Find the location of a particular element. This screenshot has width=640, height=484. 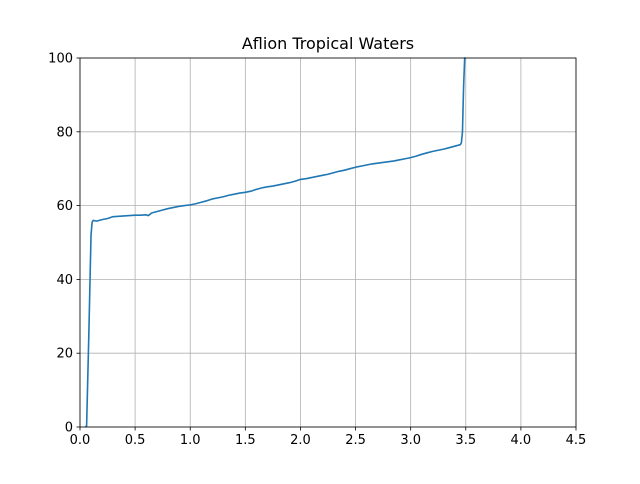

x-tick-label: 3.0 is located at coordinates (410, 440).